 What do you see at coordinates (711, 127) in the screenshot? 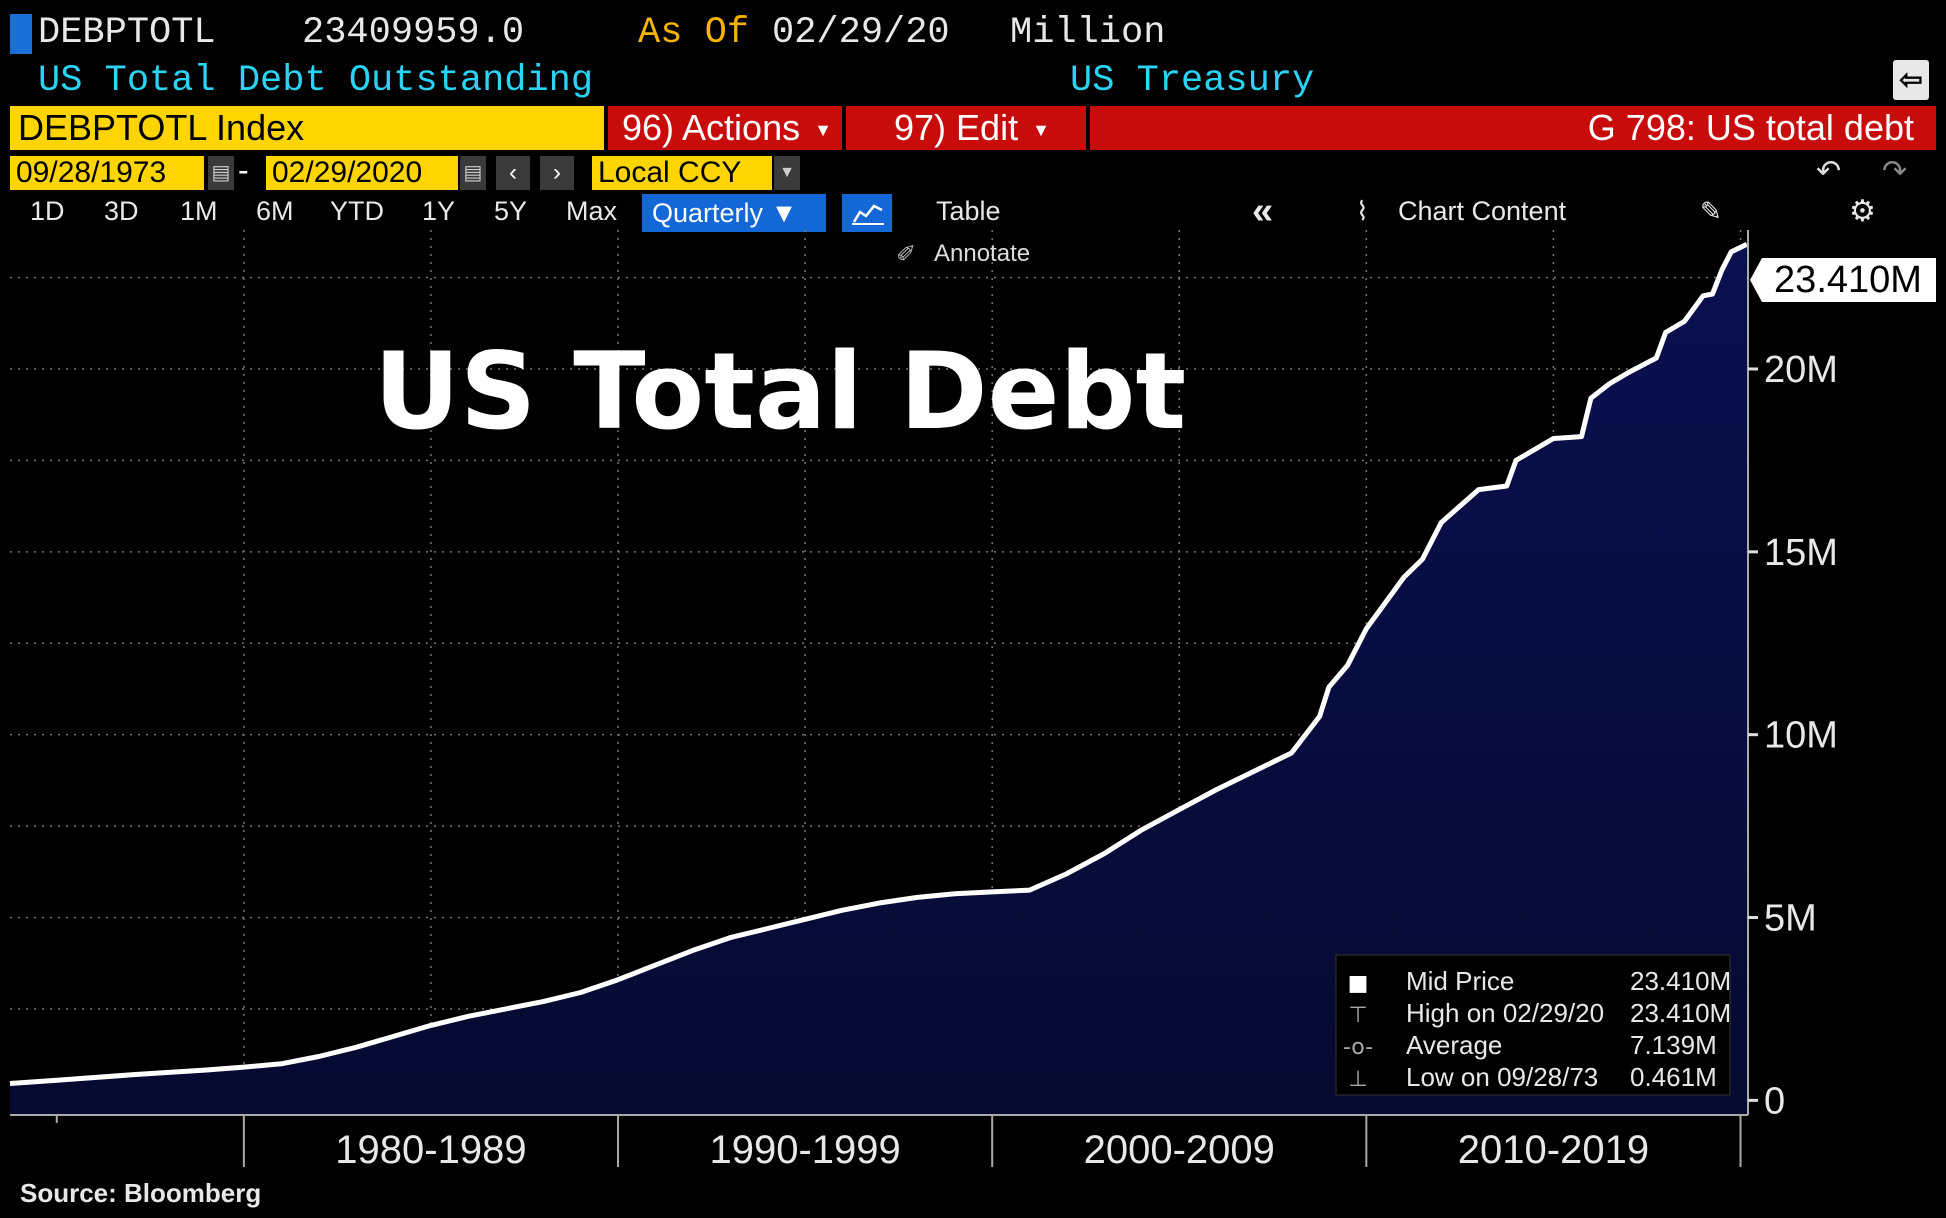
I see `actions-button-label: 96) Actions` at bounding box center [711, 127].